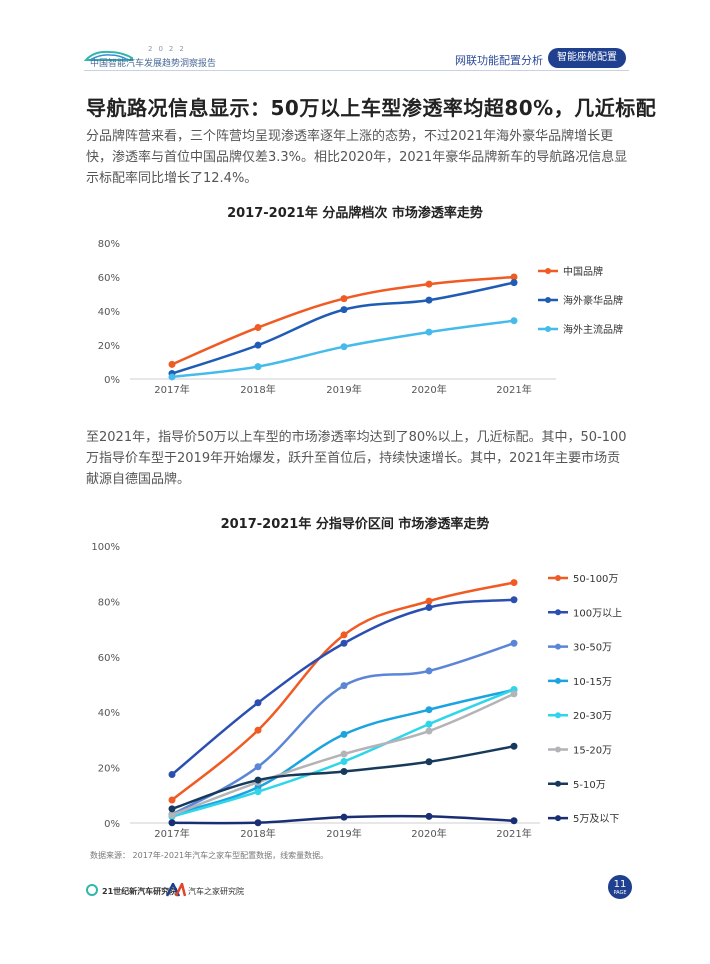  Describe the element at coordinates (592, 648) in the screenshot. I see `legend-label: 30-50万` at that location.